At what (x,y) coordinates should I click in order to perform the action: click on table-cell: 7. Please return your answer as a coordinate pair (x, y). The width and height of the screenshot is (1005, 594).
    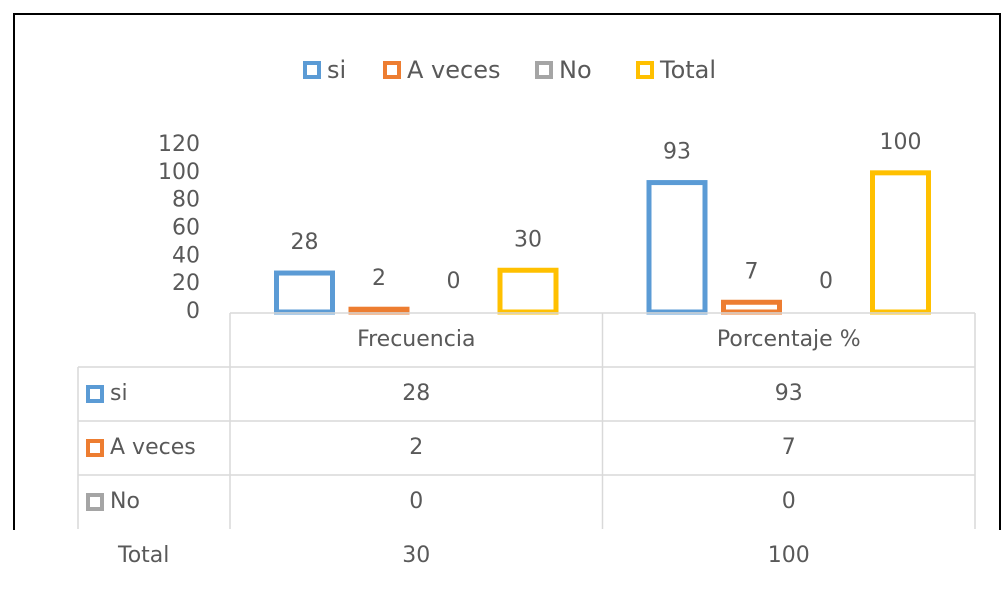
    Looking at the image, I should click on (789, 447).